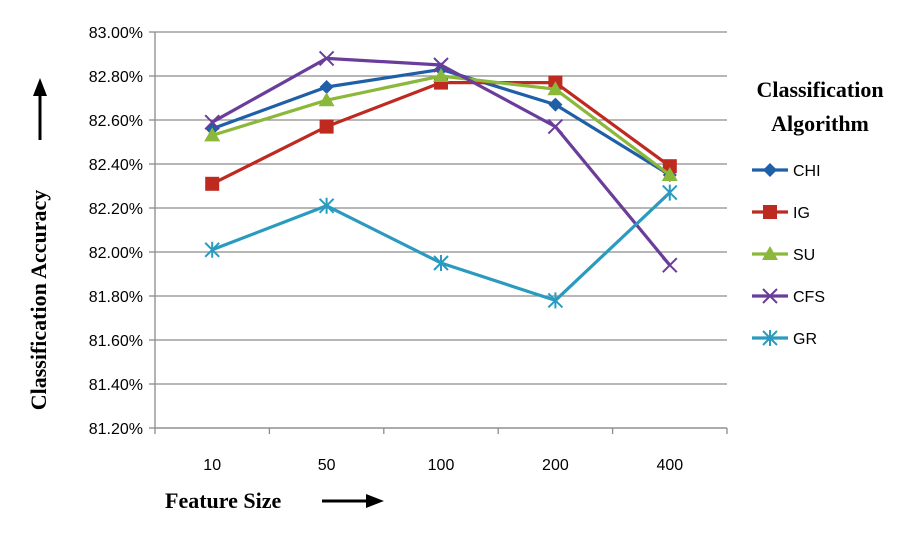 The width and height of the screenshot is (919, 539). Describe the element at coordinates (807, 171) in the screenshot. I see `legend-label: CHI` at that location.